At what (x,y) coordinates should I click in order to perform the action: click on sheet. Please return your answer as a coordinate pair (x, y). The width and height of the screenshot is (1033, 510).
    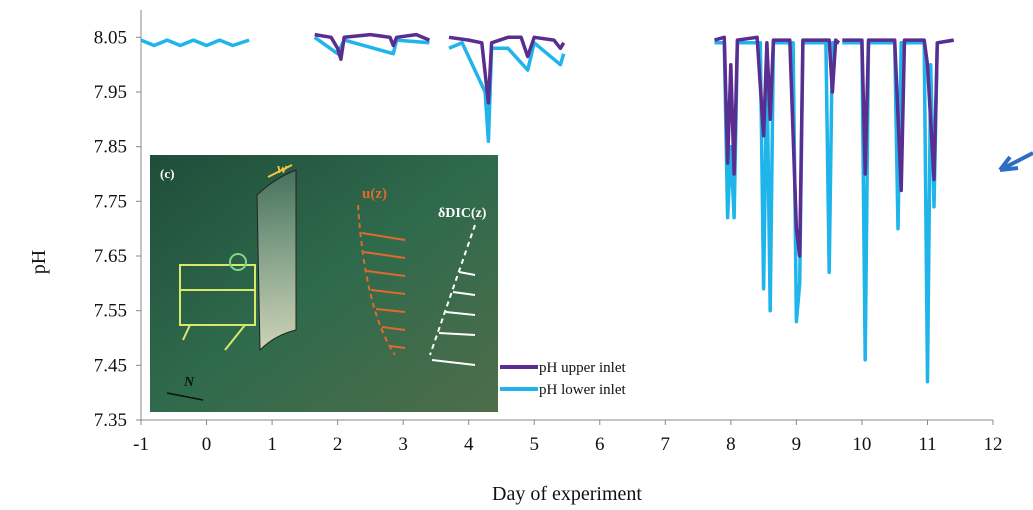
    Looking at the image, I should click on (276, 260).